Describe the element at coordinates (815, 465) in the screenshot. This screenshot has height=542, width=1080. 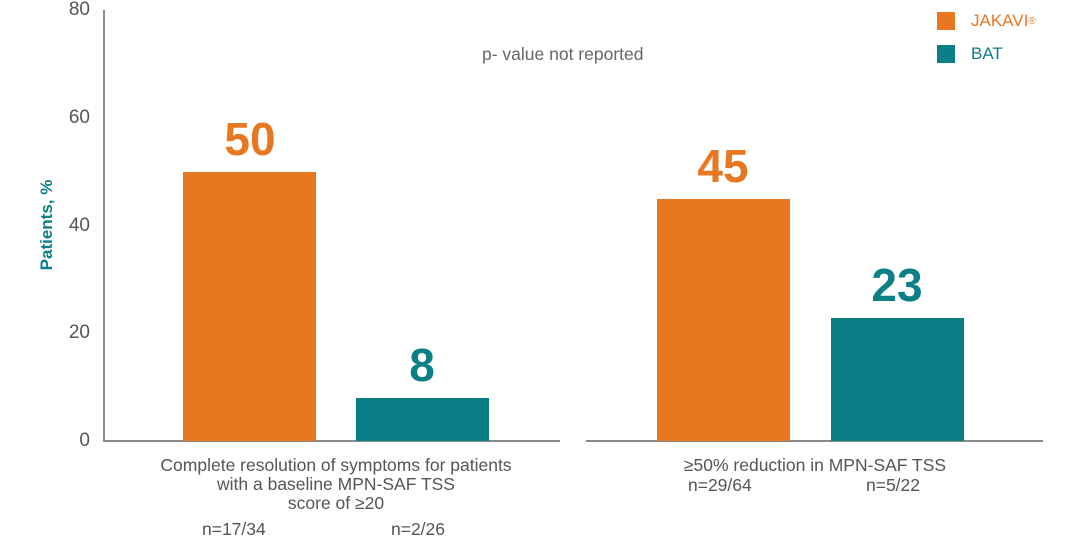
I see `category-label-group-2: ≥50% reduction in MPN-SAF TSS` at that location.